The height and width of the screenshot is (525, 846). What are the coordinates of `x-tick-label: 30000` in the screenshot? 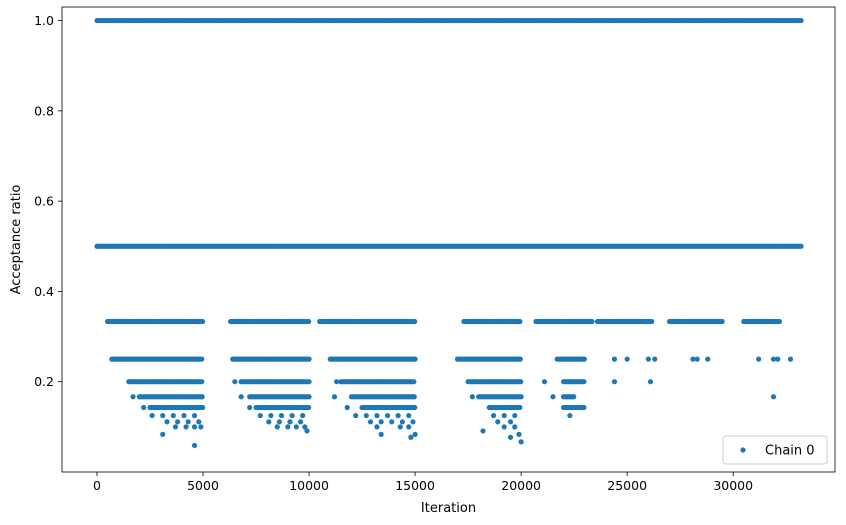 It's located at (733, 485).